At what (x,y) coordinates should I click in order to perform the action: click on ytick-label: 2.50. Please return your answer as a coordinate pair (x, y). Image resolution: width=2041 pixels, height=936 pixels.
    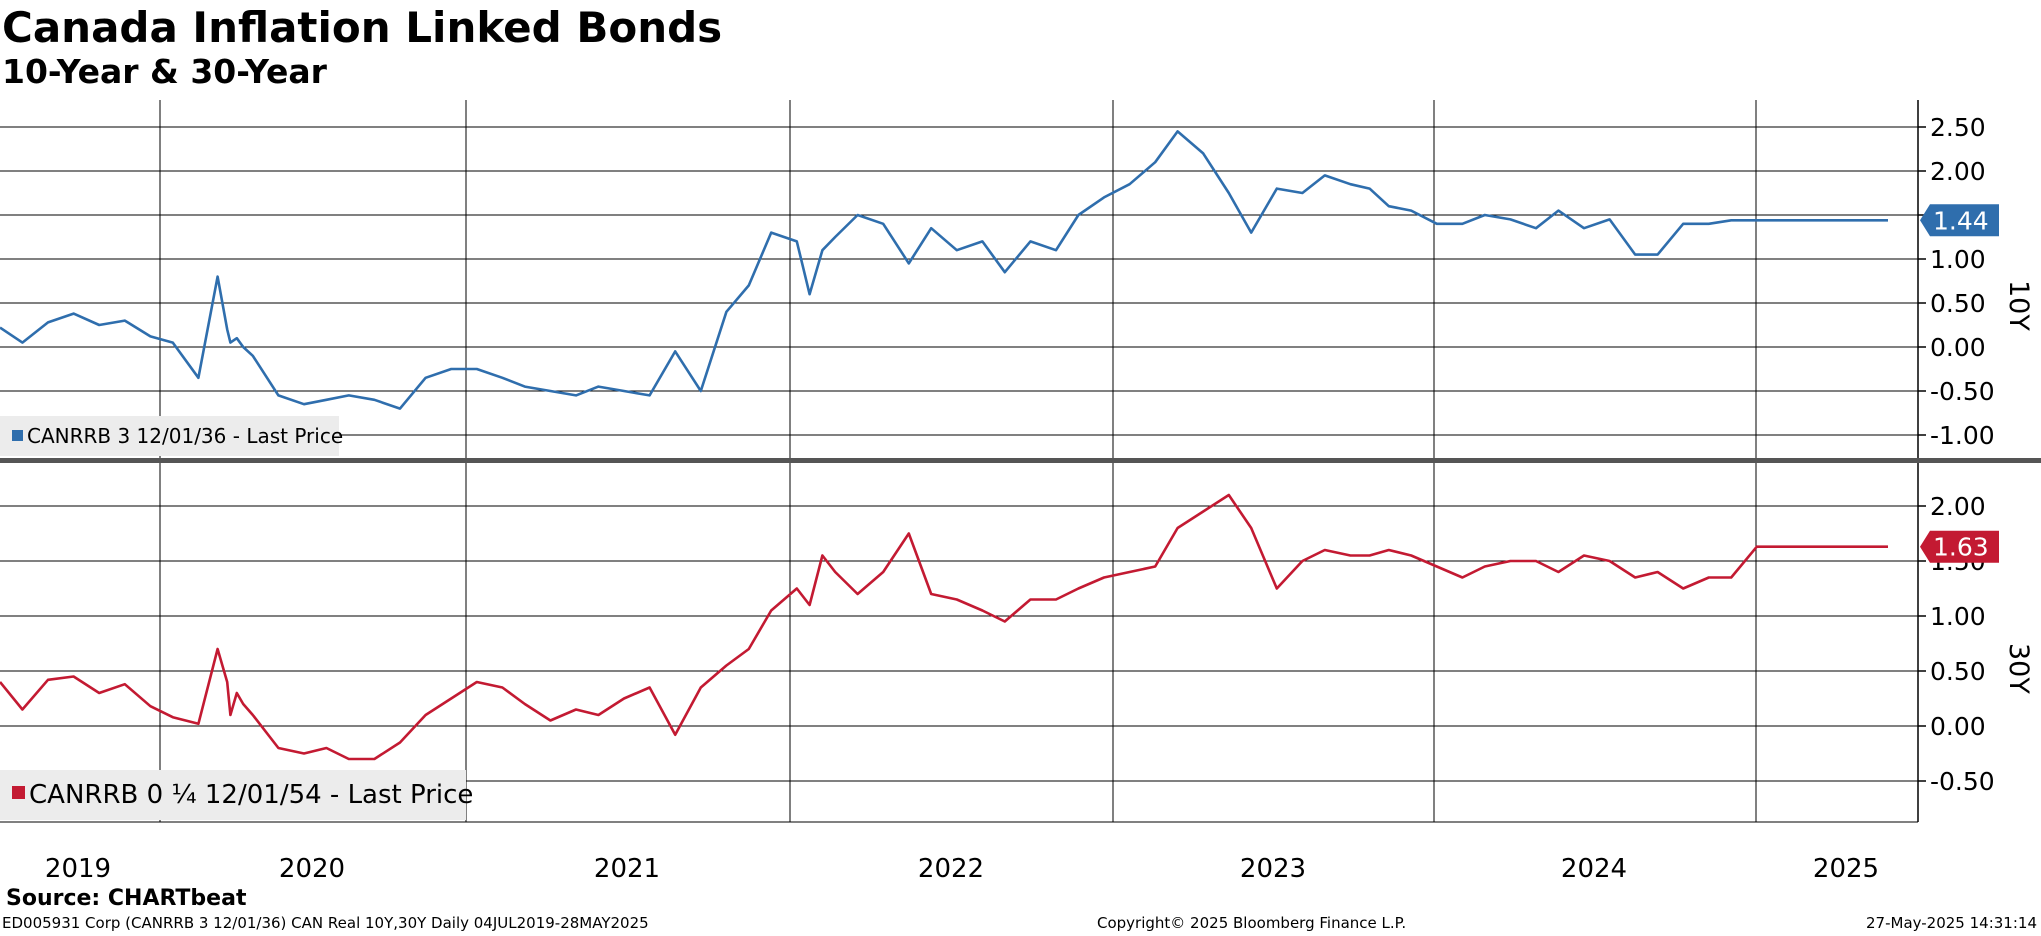
    Looking at the image, I should click on (1958, 127).